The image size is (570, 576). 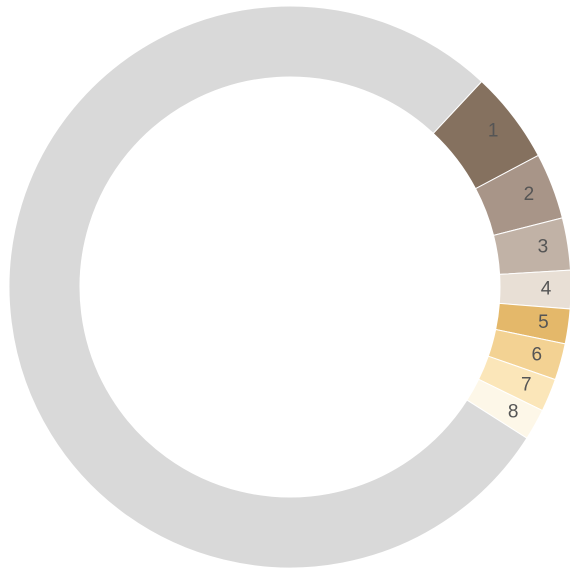 What do you see at coordinates (526, 385) in the screenshot?
I see `slice-label: 7` at bounding box center [526, 385].